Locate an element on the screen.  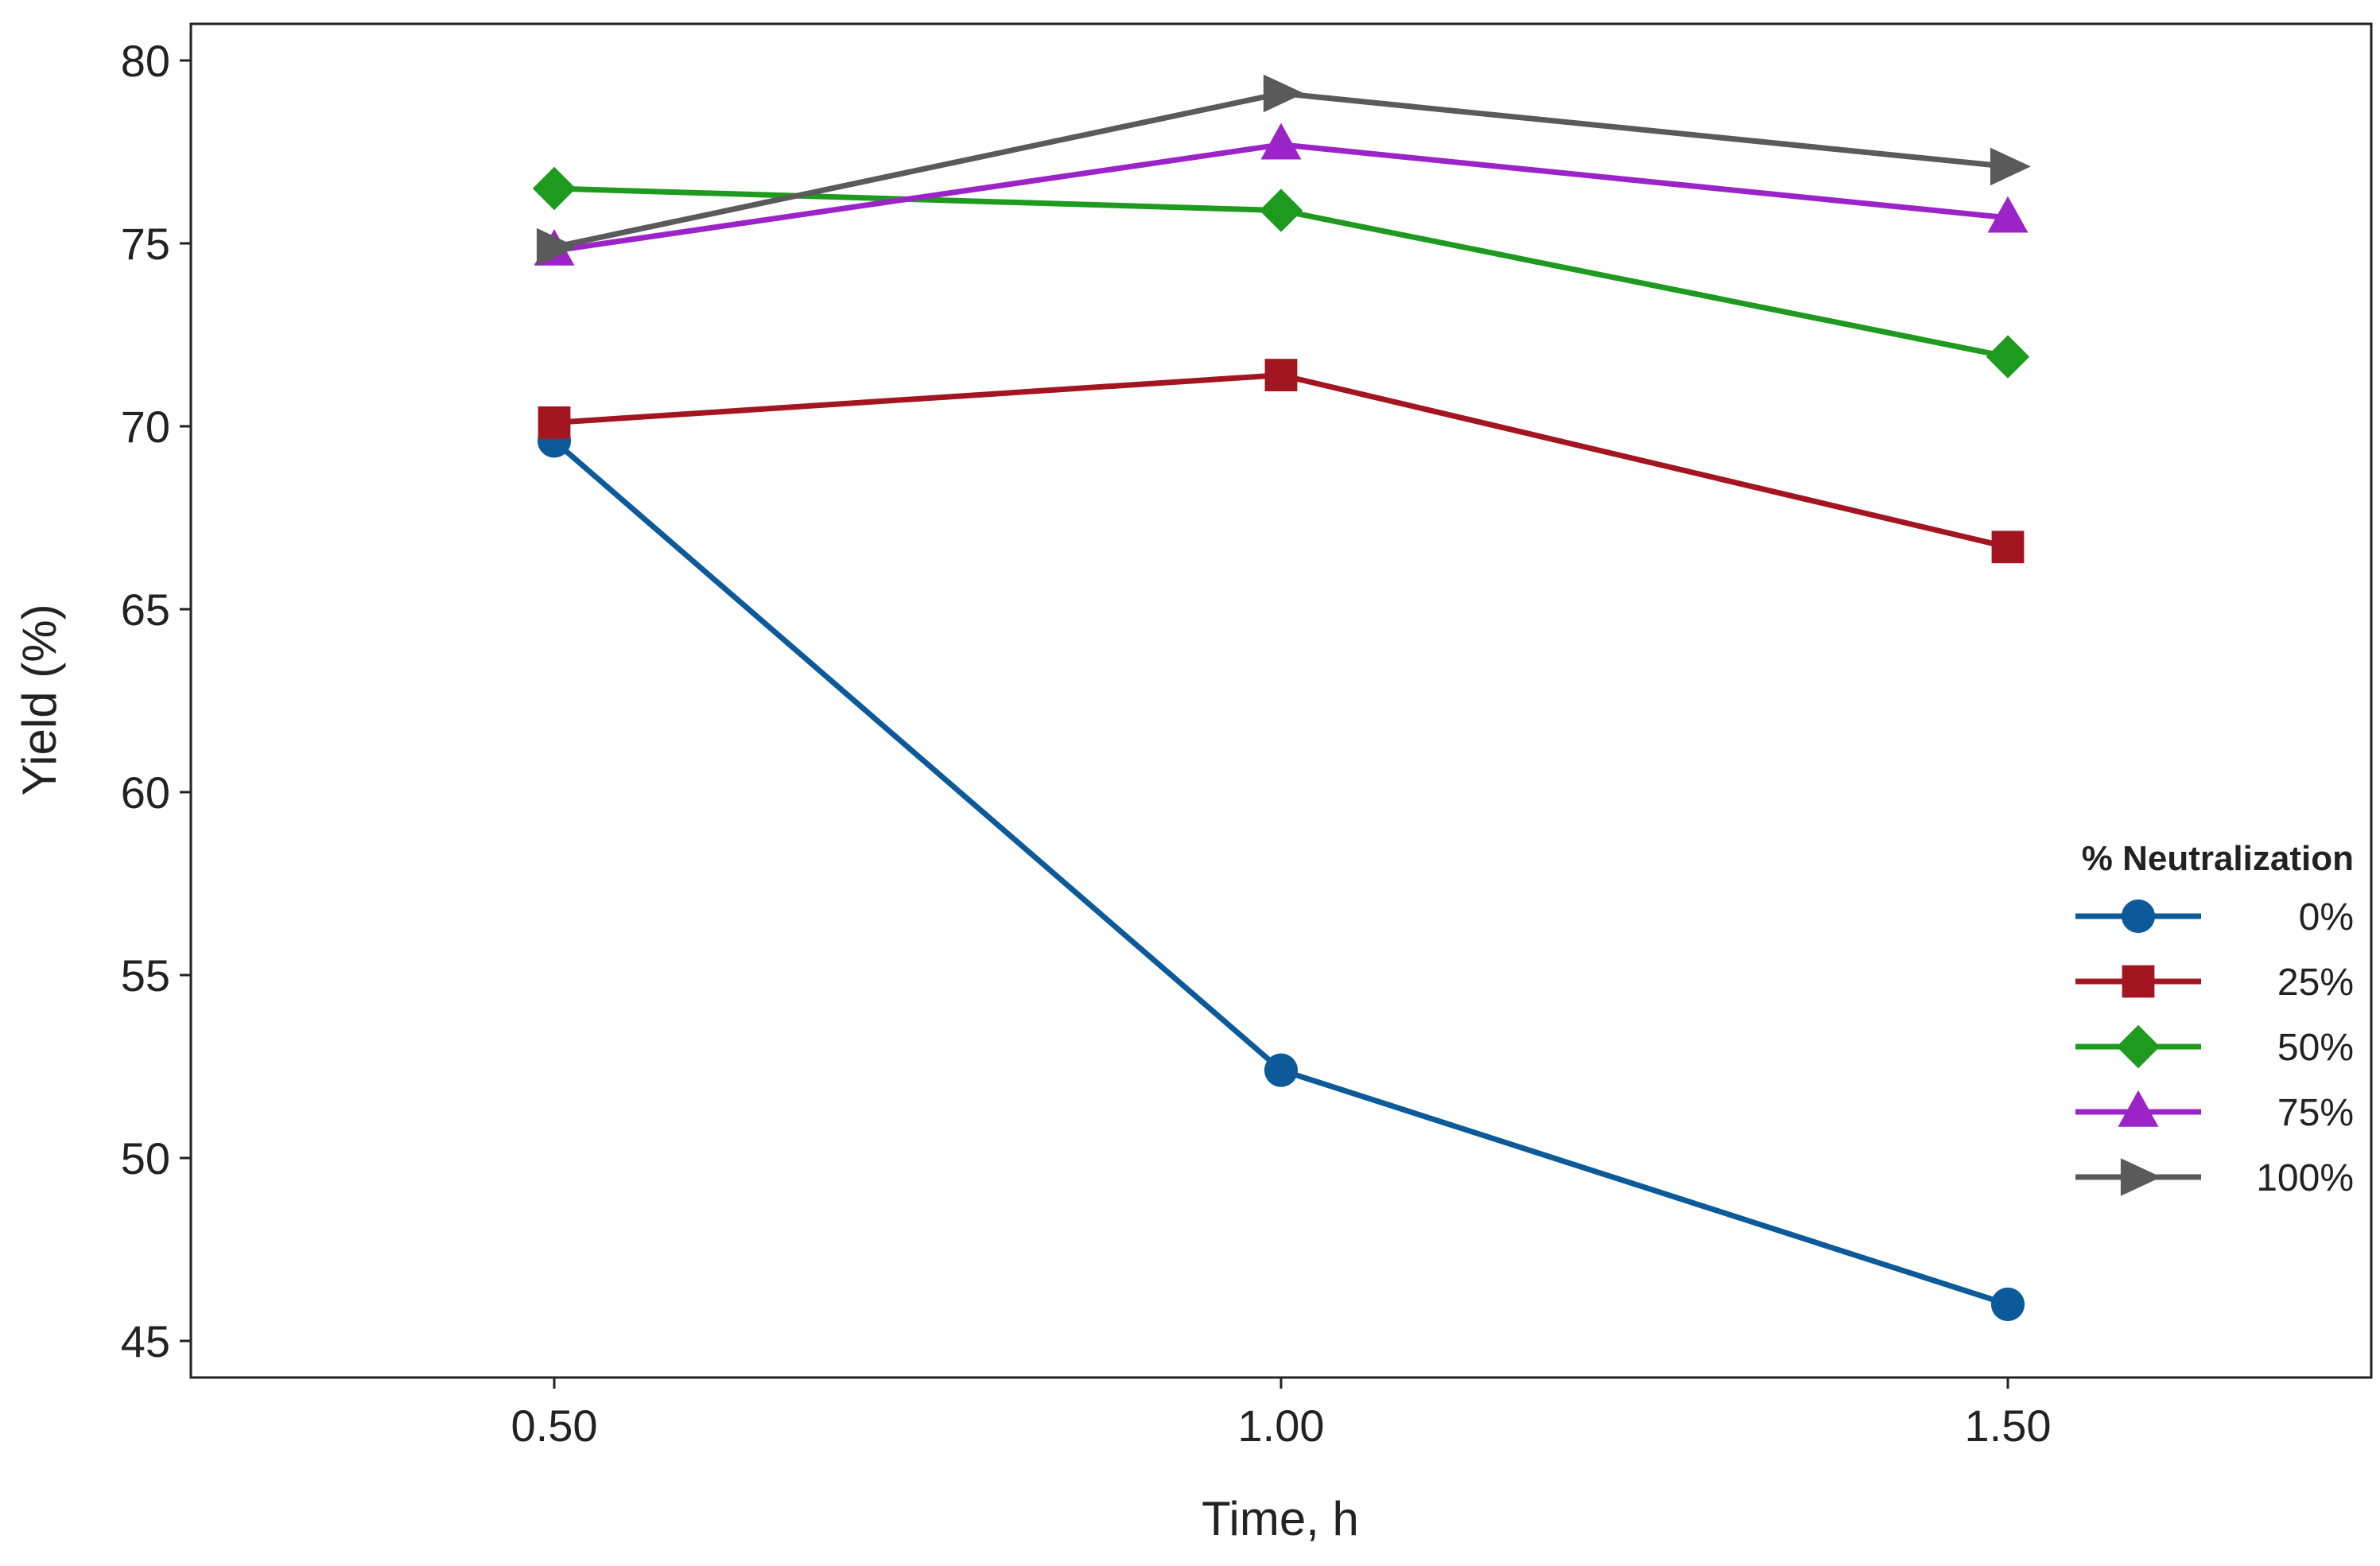
legend-items: 0% 25% 50% 75% 100% is located at coordinates (2214, 1047).